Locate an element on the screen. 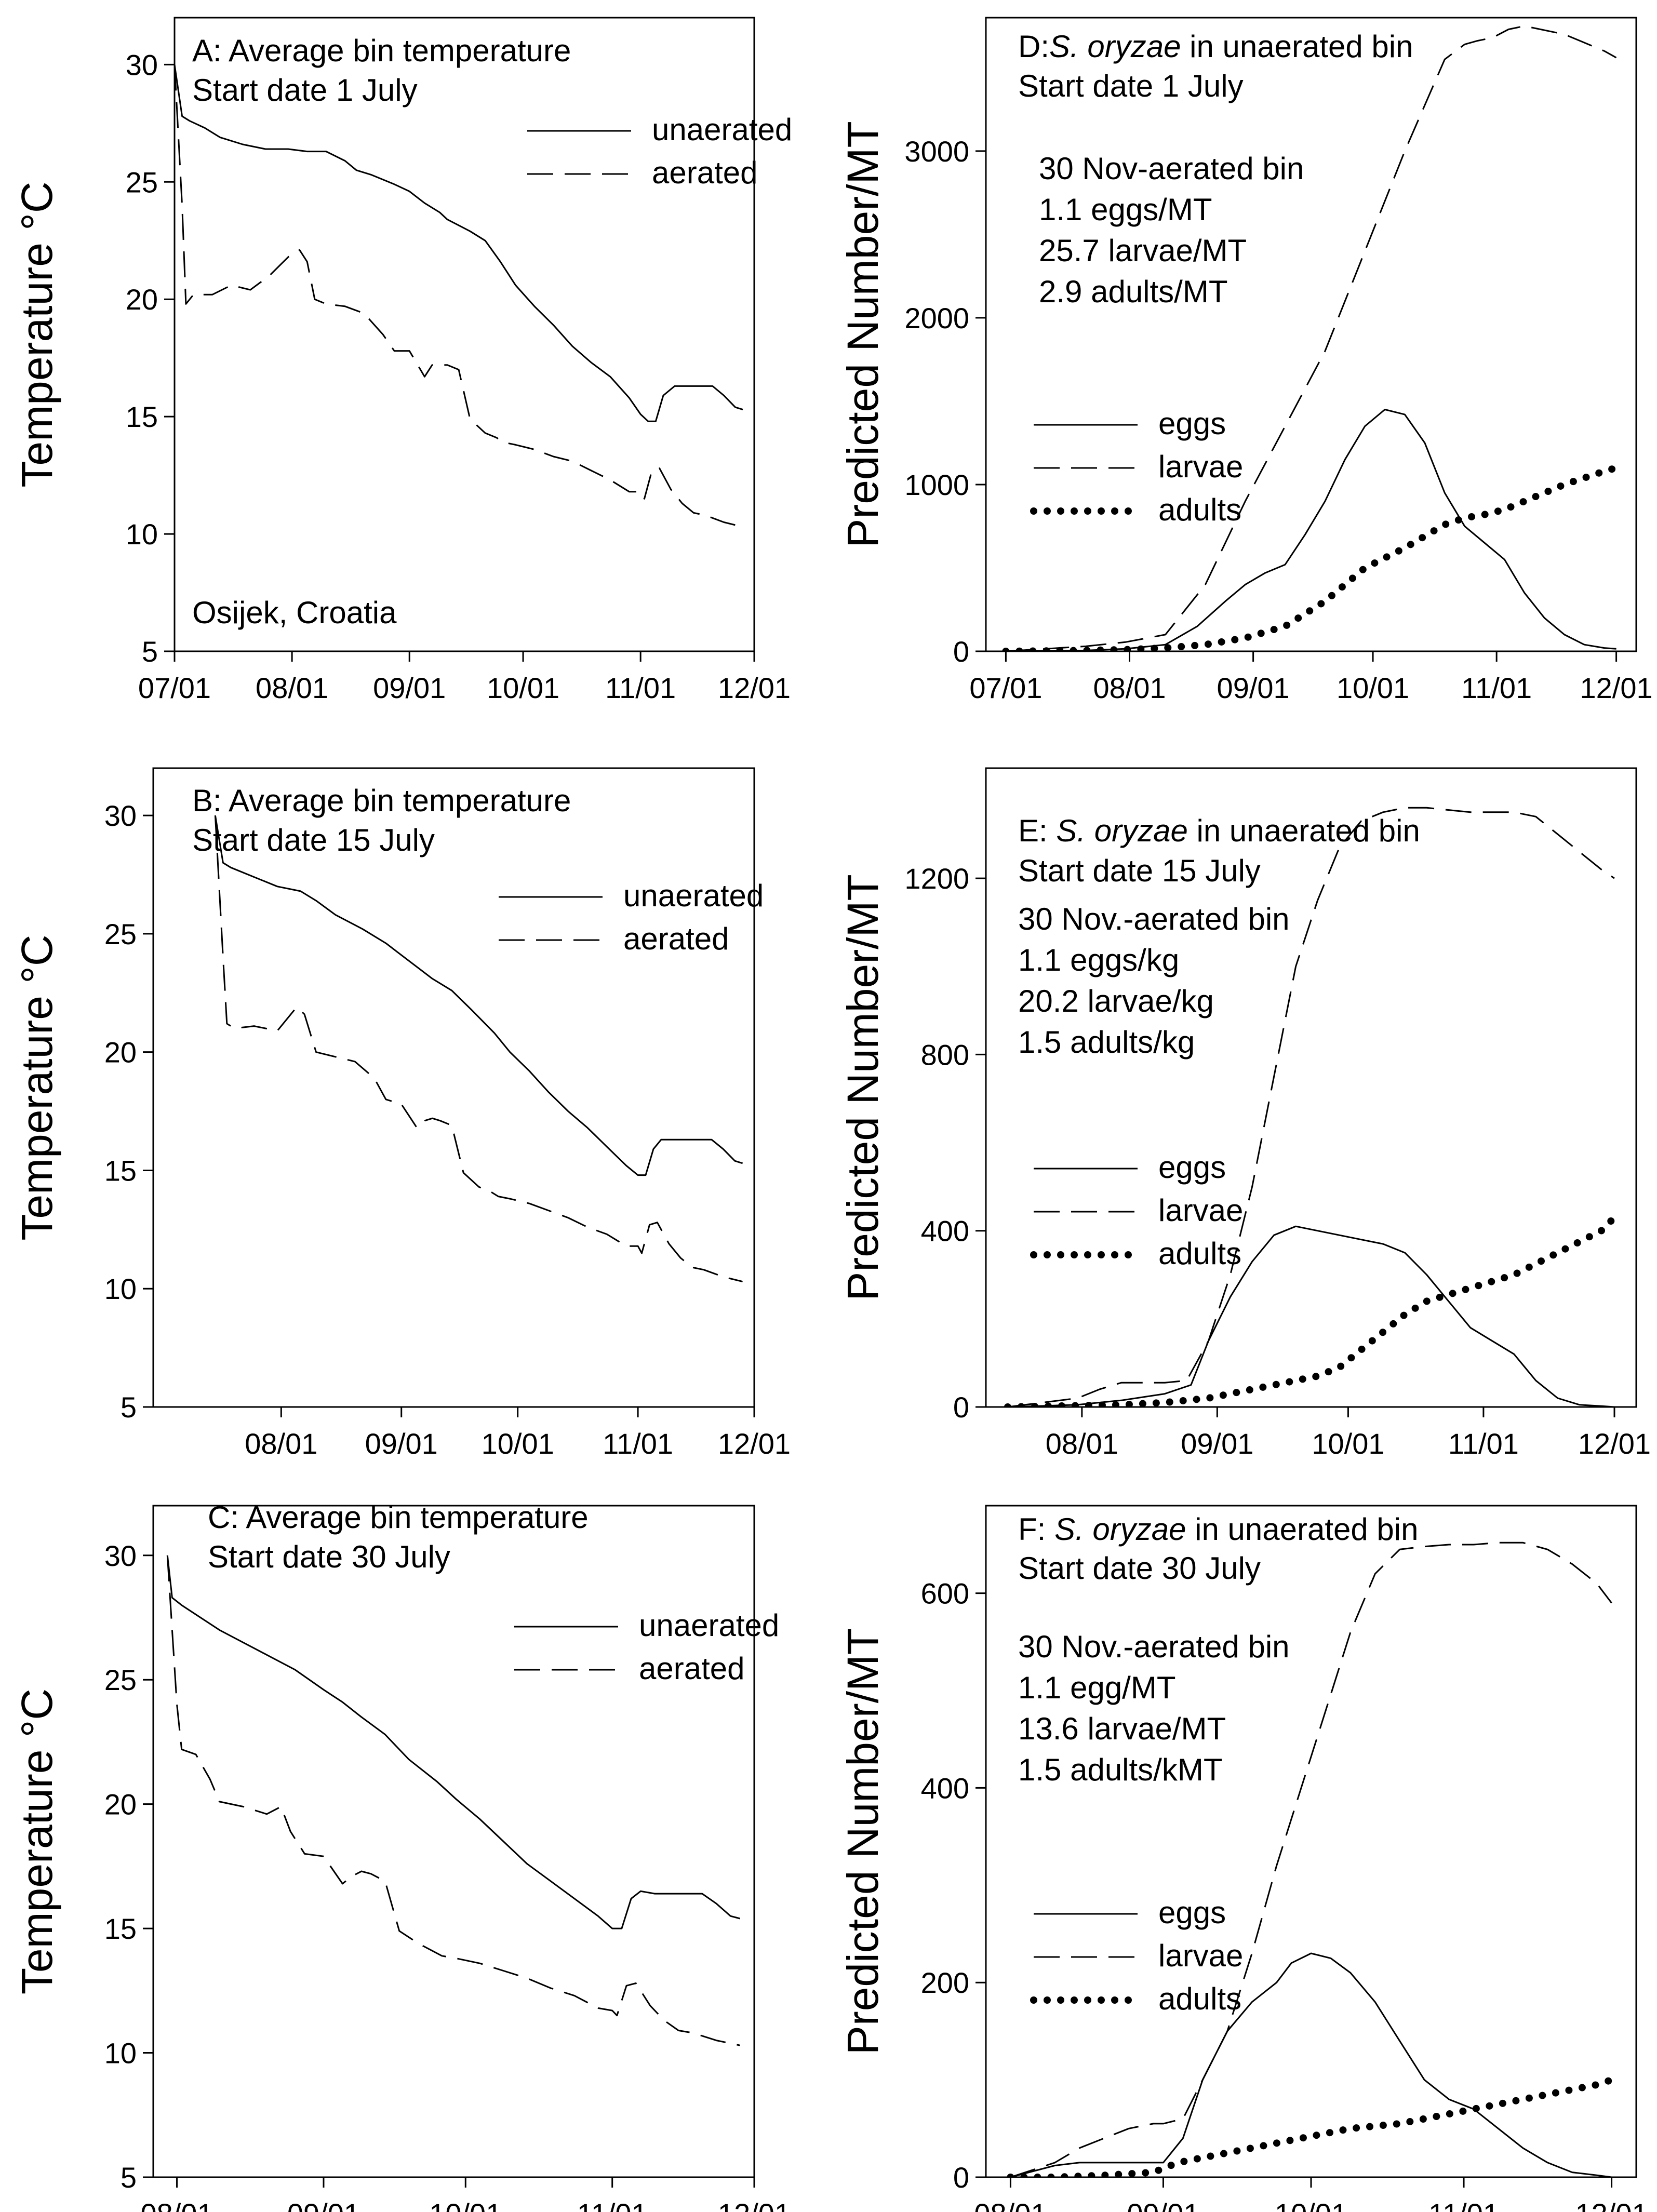 This screenshot has height=2212, width=1657. location-label: Osijek, Croatia is located at coordinates (294, 612).